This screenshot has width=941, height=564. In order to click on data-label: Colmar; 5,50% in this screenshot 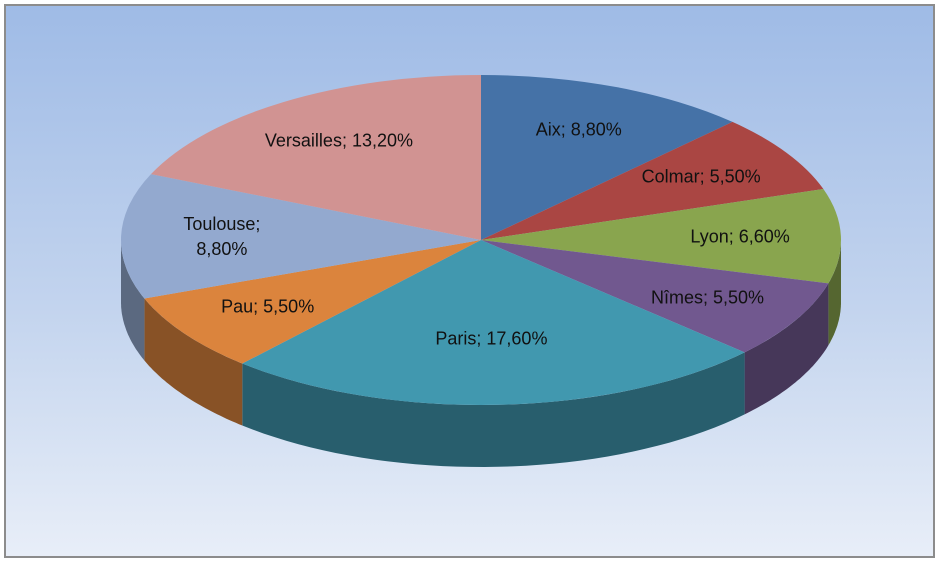, I will do `click(701, 176)`.